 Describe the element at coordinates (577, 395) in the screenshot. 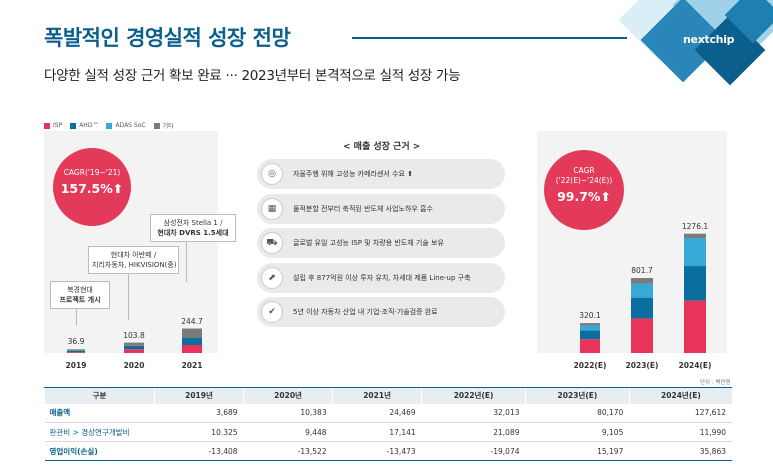

I see `table-header-cell: 2023년(E)` at that location.